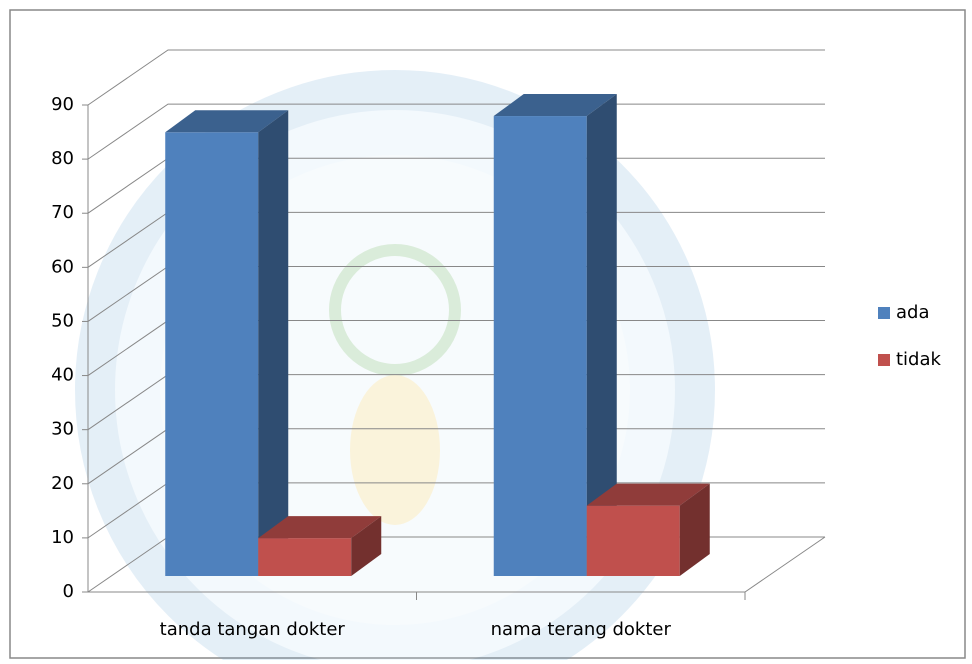 Image resolution: width=972 pixels, height=664 pixels. What do you see at coordinates (62, 212) in the screenshot?
I see `y-tick-label: 70` at bounding box center [62, 212].